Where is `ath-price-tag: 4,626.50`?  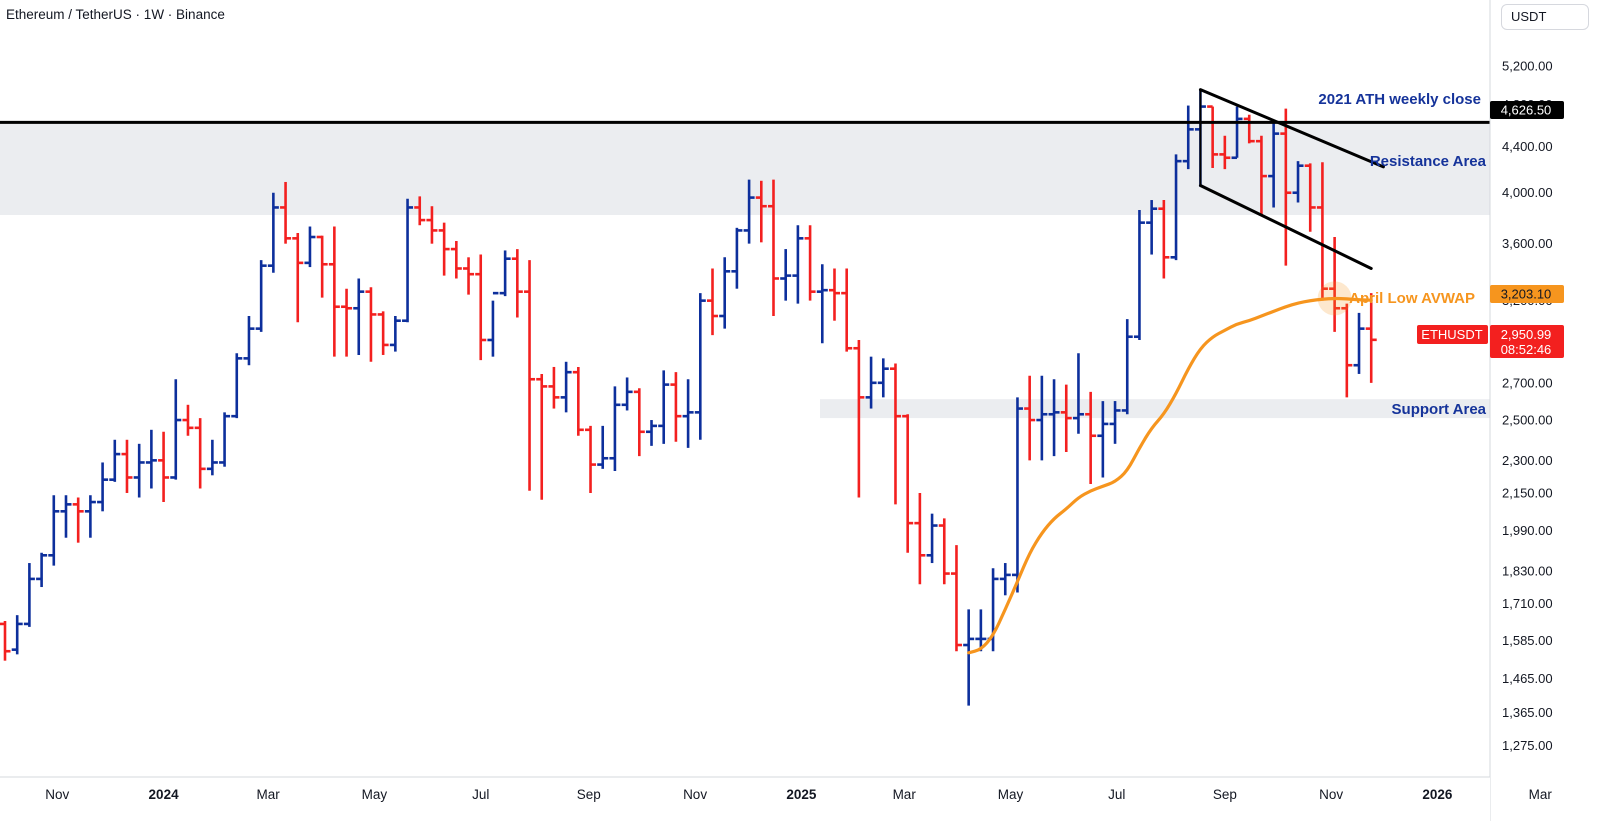 ath-price-tag: 4,626.50 is located at coordinates (1527, 110).